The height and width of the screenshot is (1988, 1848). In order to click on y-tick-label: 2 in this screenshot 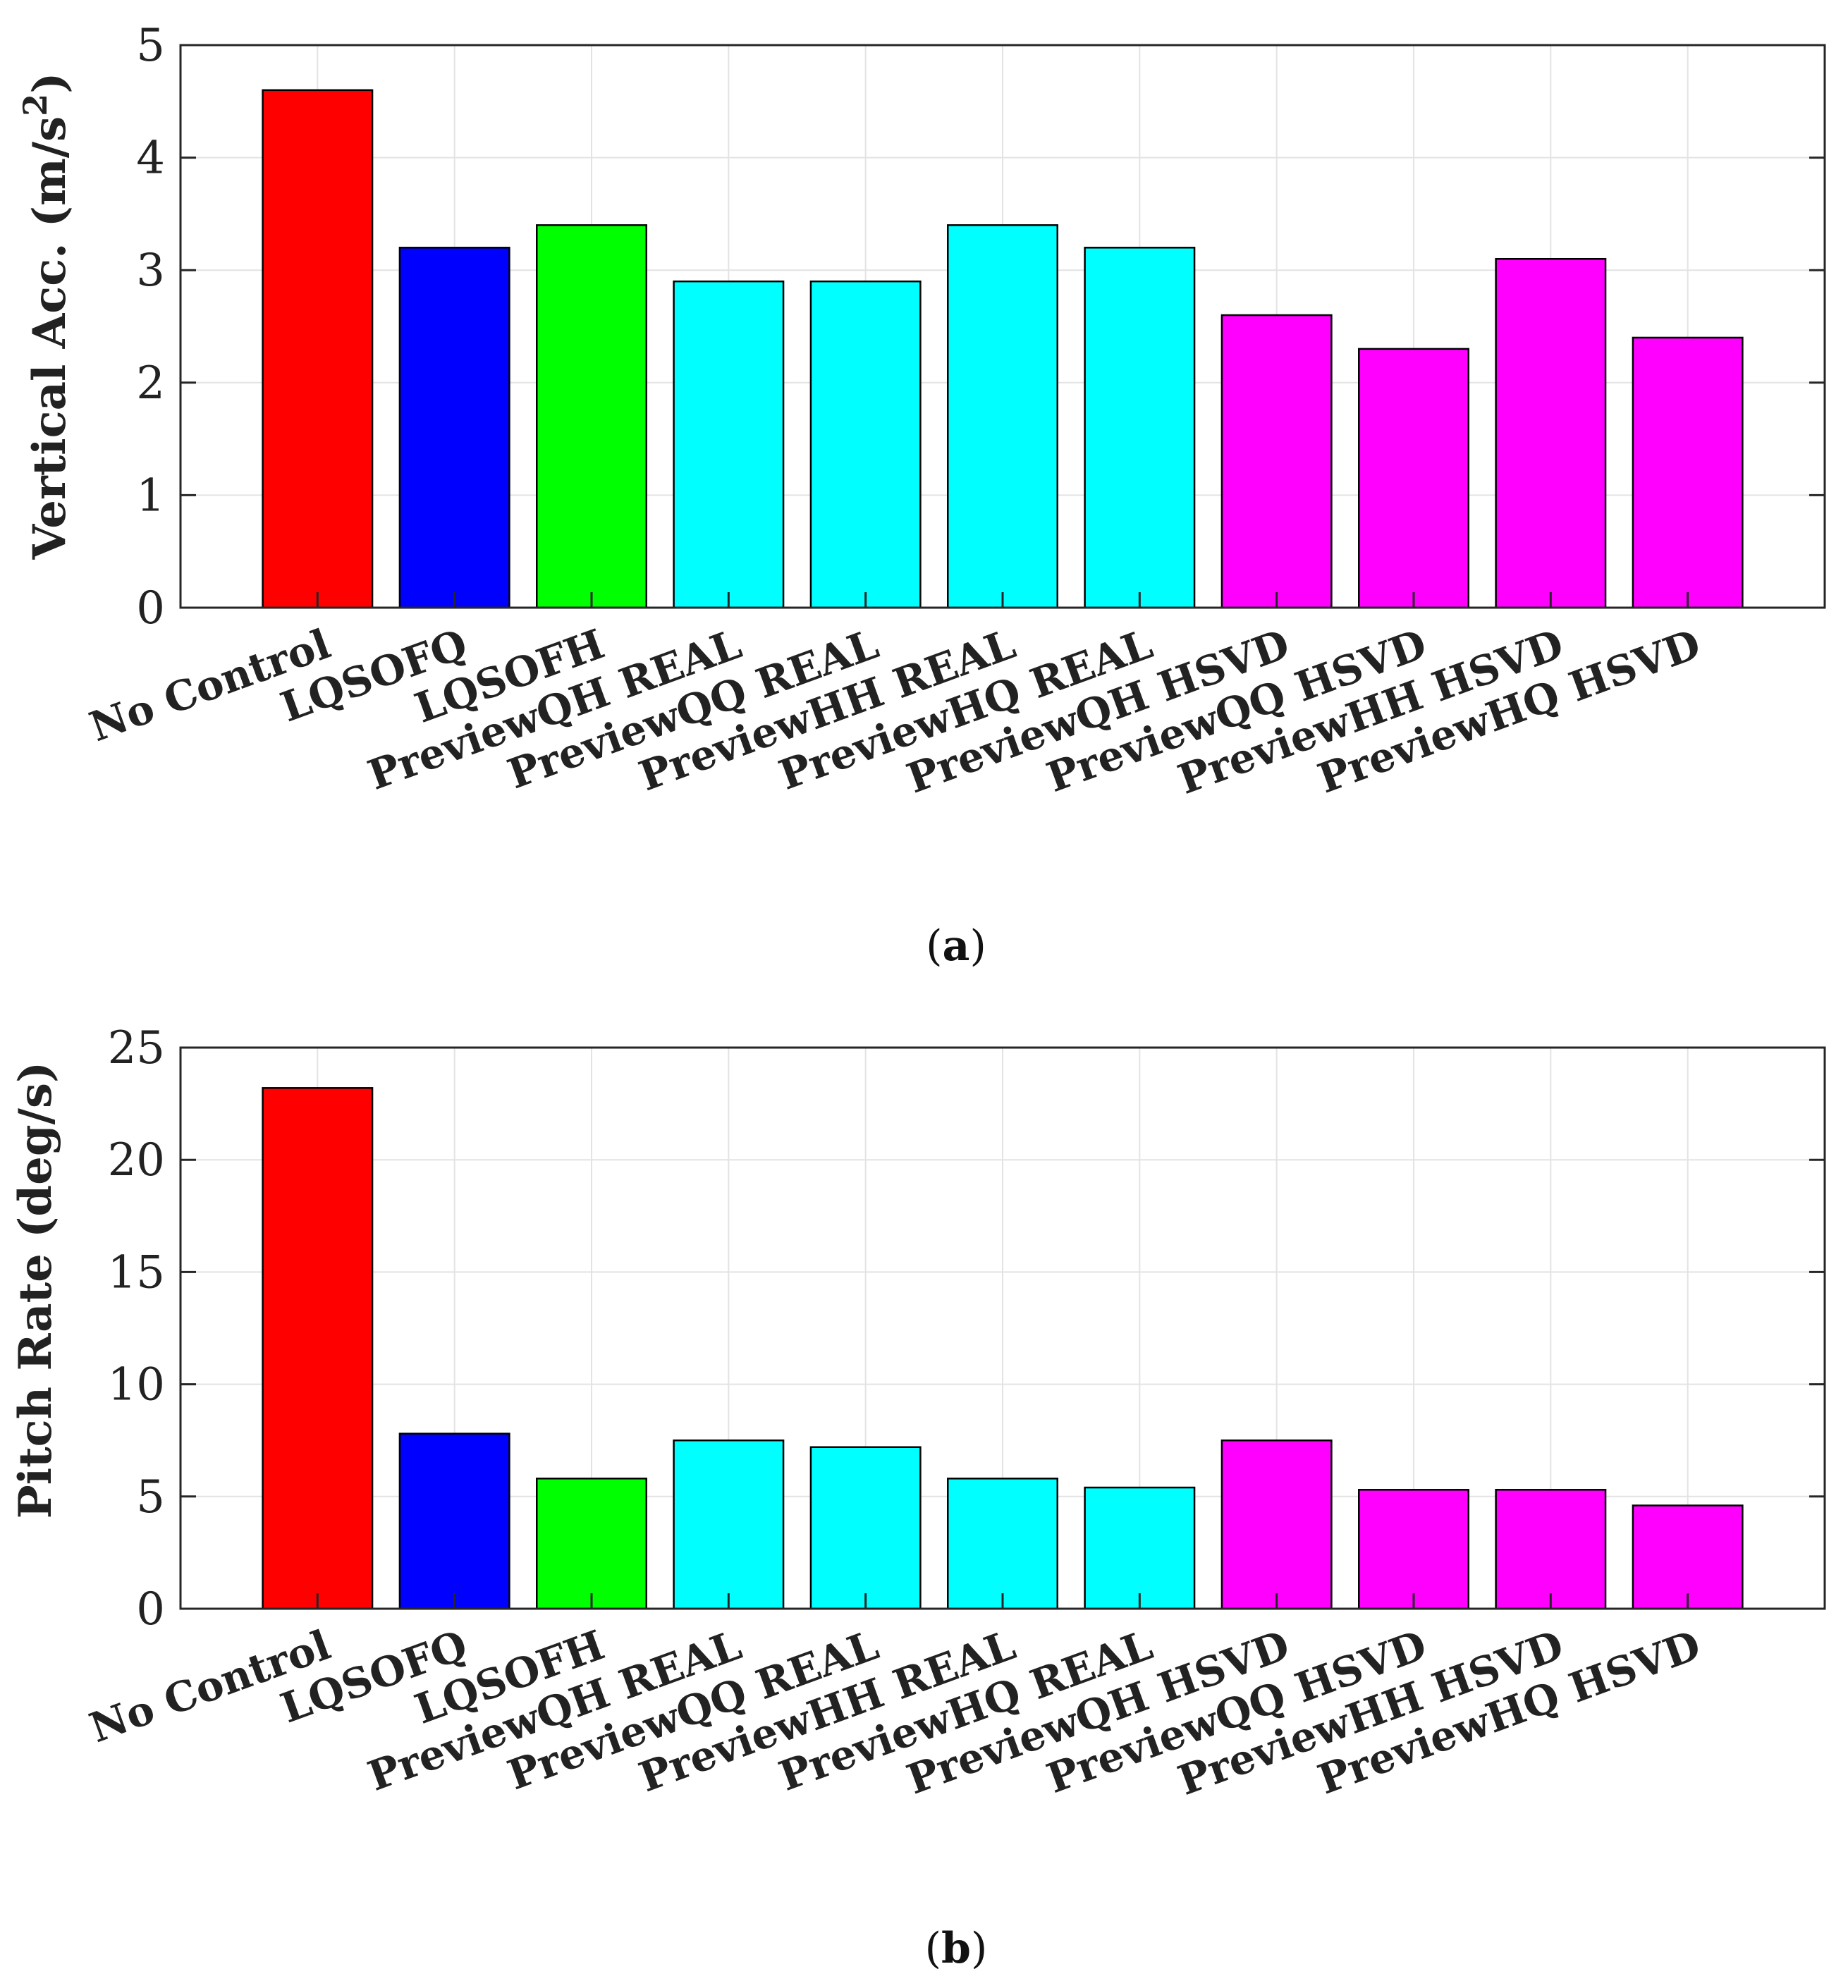, I will do `click(151, 383)`.